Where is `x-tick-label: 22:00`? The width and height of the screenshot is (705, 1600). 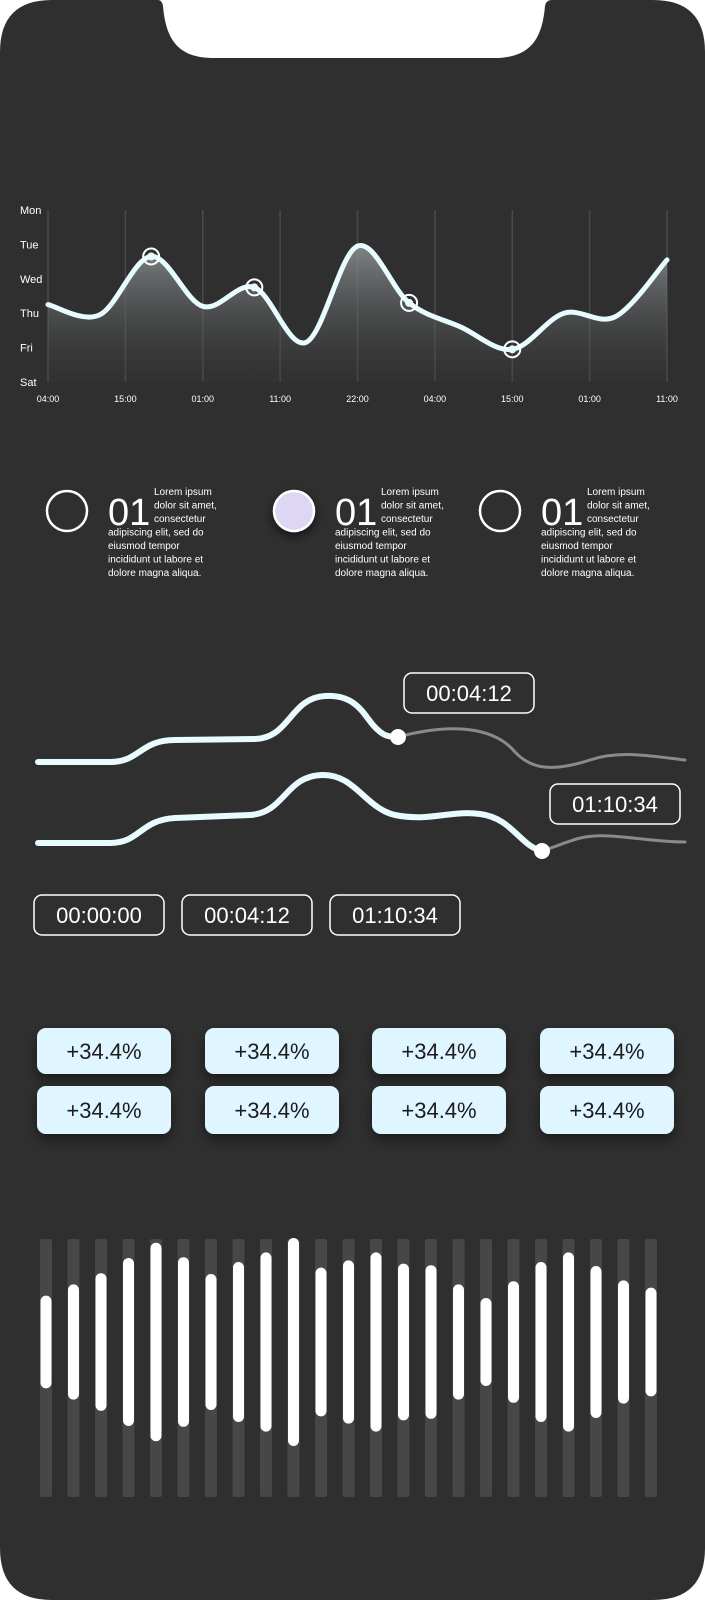 x-tick-label: 22:00 is located at coordinates (357, 399).